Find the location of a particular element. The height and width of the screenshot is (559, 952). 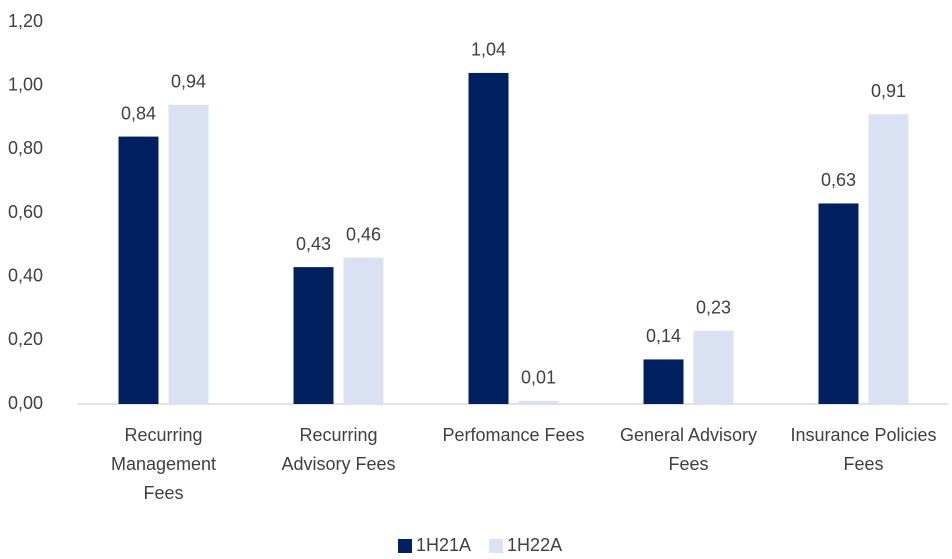

legend-label: 1H21A is located at coordinates (443, 545).